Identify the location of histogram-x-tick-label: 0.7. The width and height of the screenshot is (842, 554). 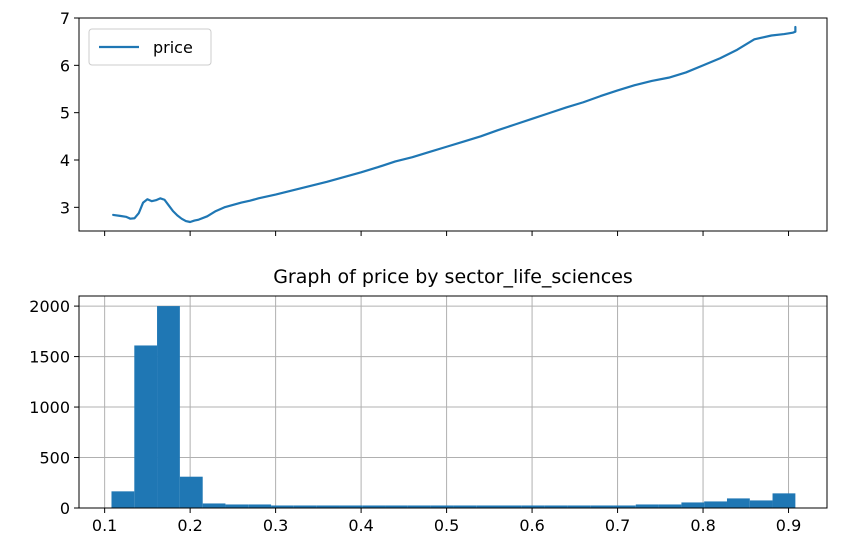
(617, 525).